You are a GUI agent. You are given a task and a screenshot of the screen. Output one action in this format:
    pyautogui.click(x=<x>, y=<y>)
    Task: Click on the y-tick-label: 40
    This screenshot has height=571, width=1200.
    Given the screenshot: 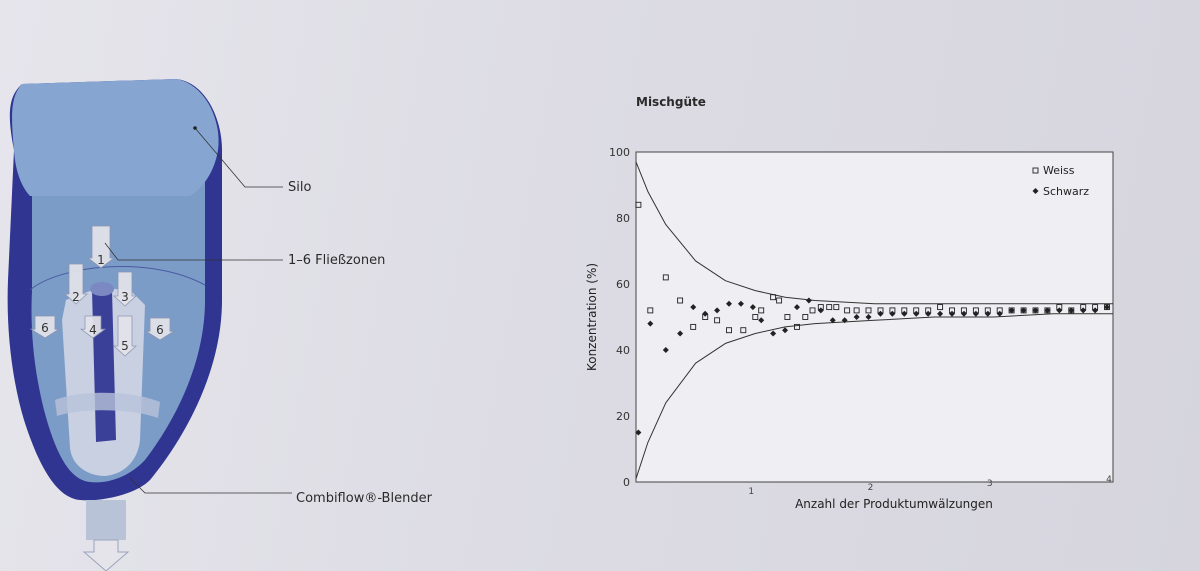 What is the action you would take?
    pyautogui.click(x=623, y=350)
    